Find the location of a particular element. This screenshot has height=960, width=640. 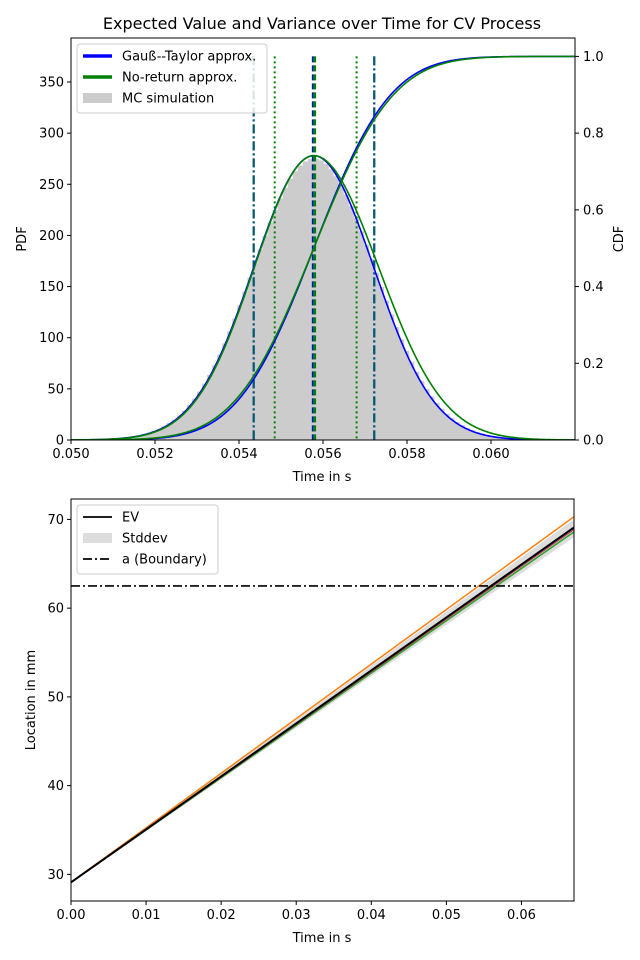

y-tick-label: 350 is located at coordinates (51, 82).